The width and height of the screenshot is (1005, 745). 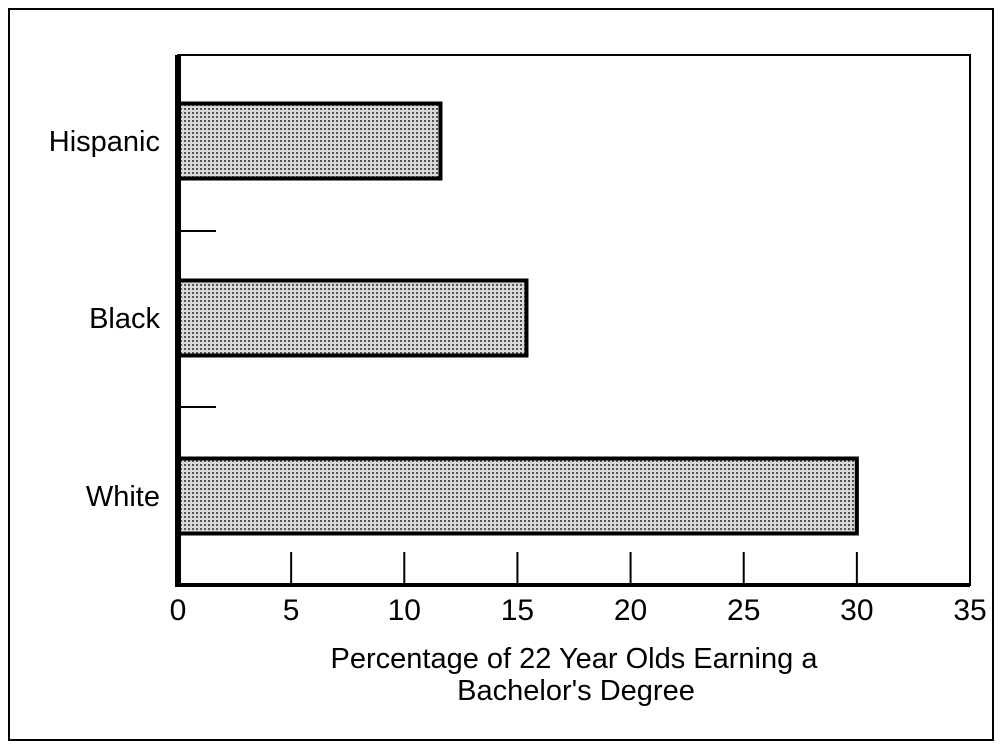 What do you see at coordinates (352, 318) in the screenshot?
I see `bar-black` at bounding box center [352, 318].